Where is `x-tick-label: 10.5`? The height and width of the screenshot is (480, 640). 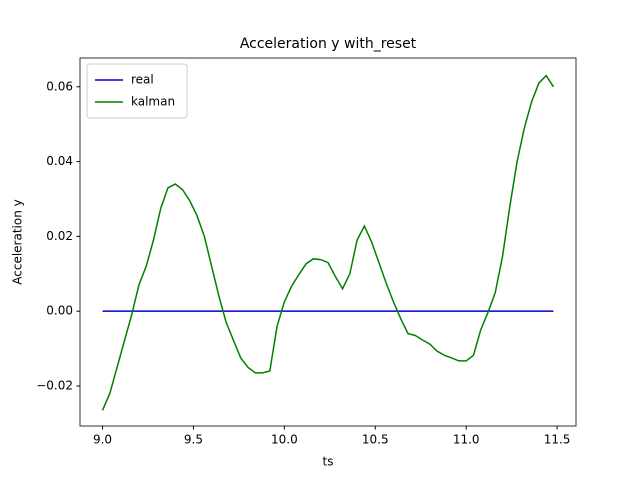
x-tick-label: 10.5 is located at coordinates (375, 440).